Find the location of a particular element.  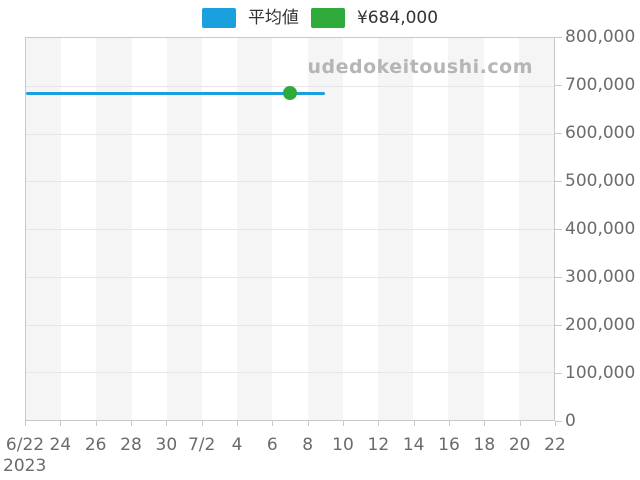

x-axis-label: 18 is located at coordinates (484, 445).